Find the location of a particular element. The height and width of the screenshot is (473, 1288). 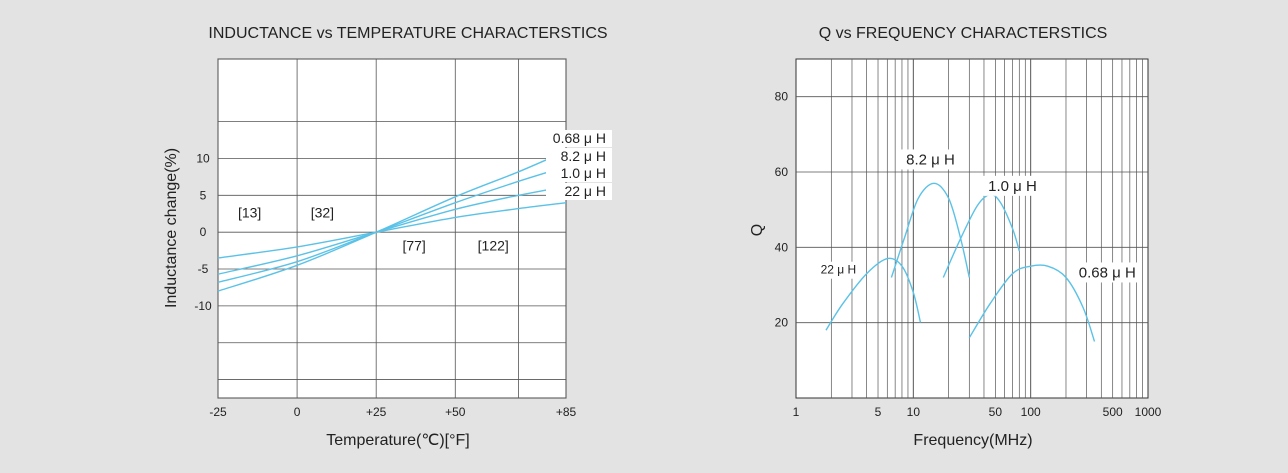

chart-1-series-label: 0.68 μ H is located at coordinates (579, 138).